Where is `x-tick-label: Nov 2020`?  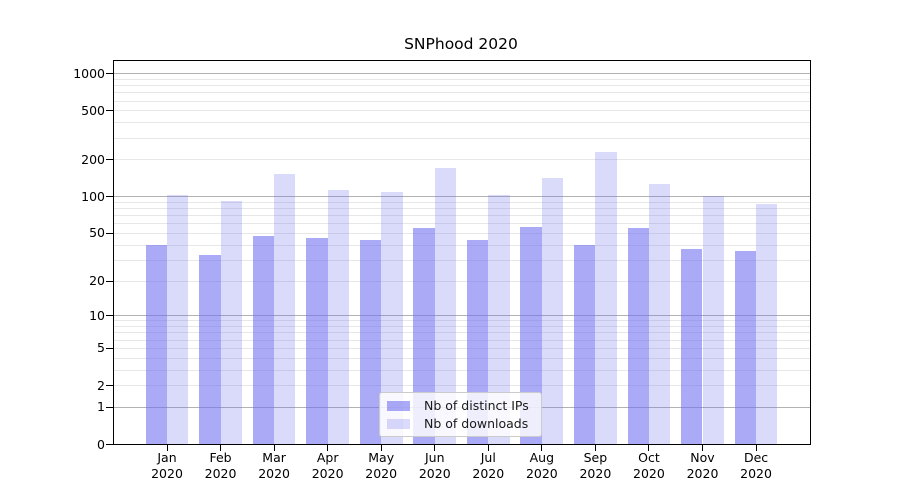 x-tick-label: Nov 2020 is located at coordinates (703, 466).